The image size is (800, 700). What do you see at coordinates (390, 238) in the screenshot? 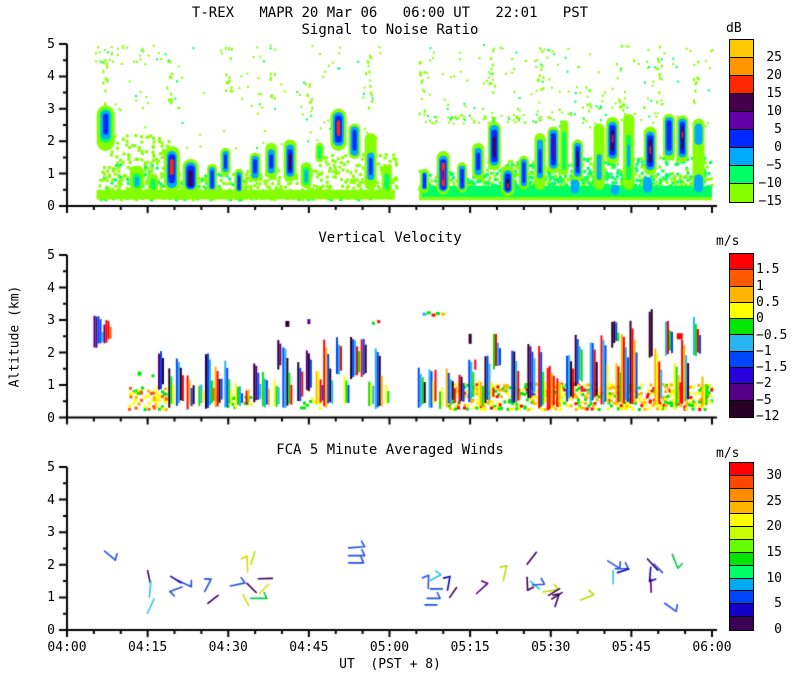
I see `panel-title-vertical-velocity: Vertical Velocity` at bounding box center [390, 238].